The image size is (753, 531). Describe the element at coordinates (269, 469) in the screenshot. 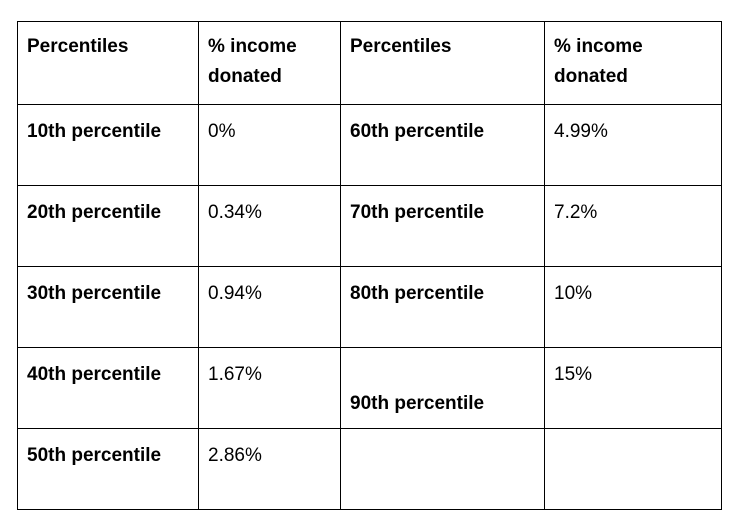

I see `row-value-left: 2.86%` at that location.